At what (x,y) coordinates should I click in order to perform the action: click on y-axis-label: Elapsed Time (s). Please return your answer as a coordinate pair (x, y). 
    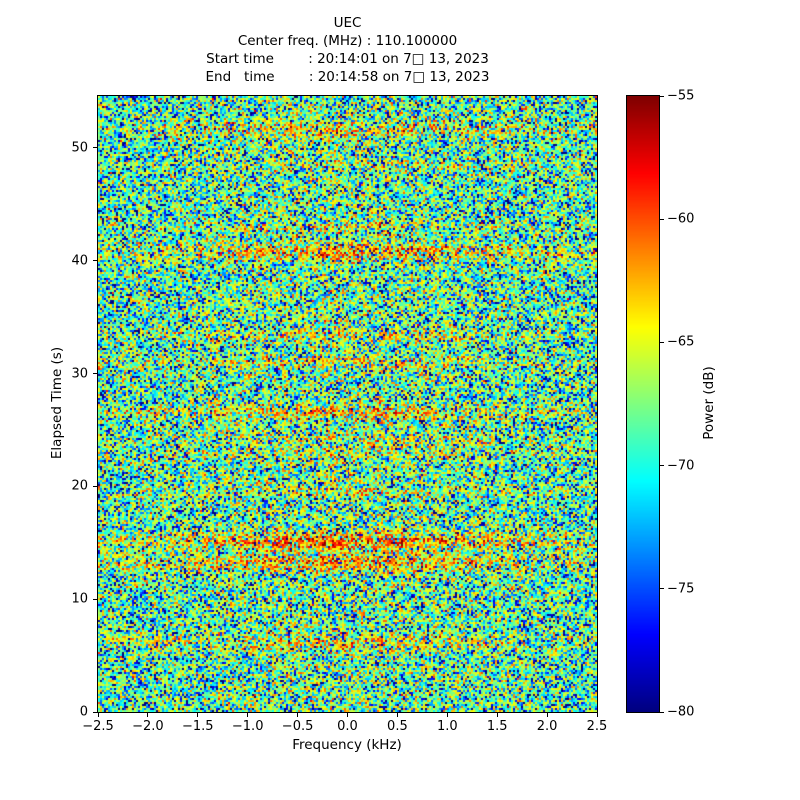
    Looking at the image, I should click on (57, 403).